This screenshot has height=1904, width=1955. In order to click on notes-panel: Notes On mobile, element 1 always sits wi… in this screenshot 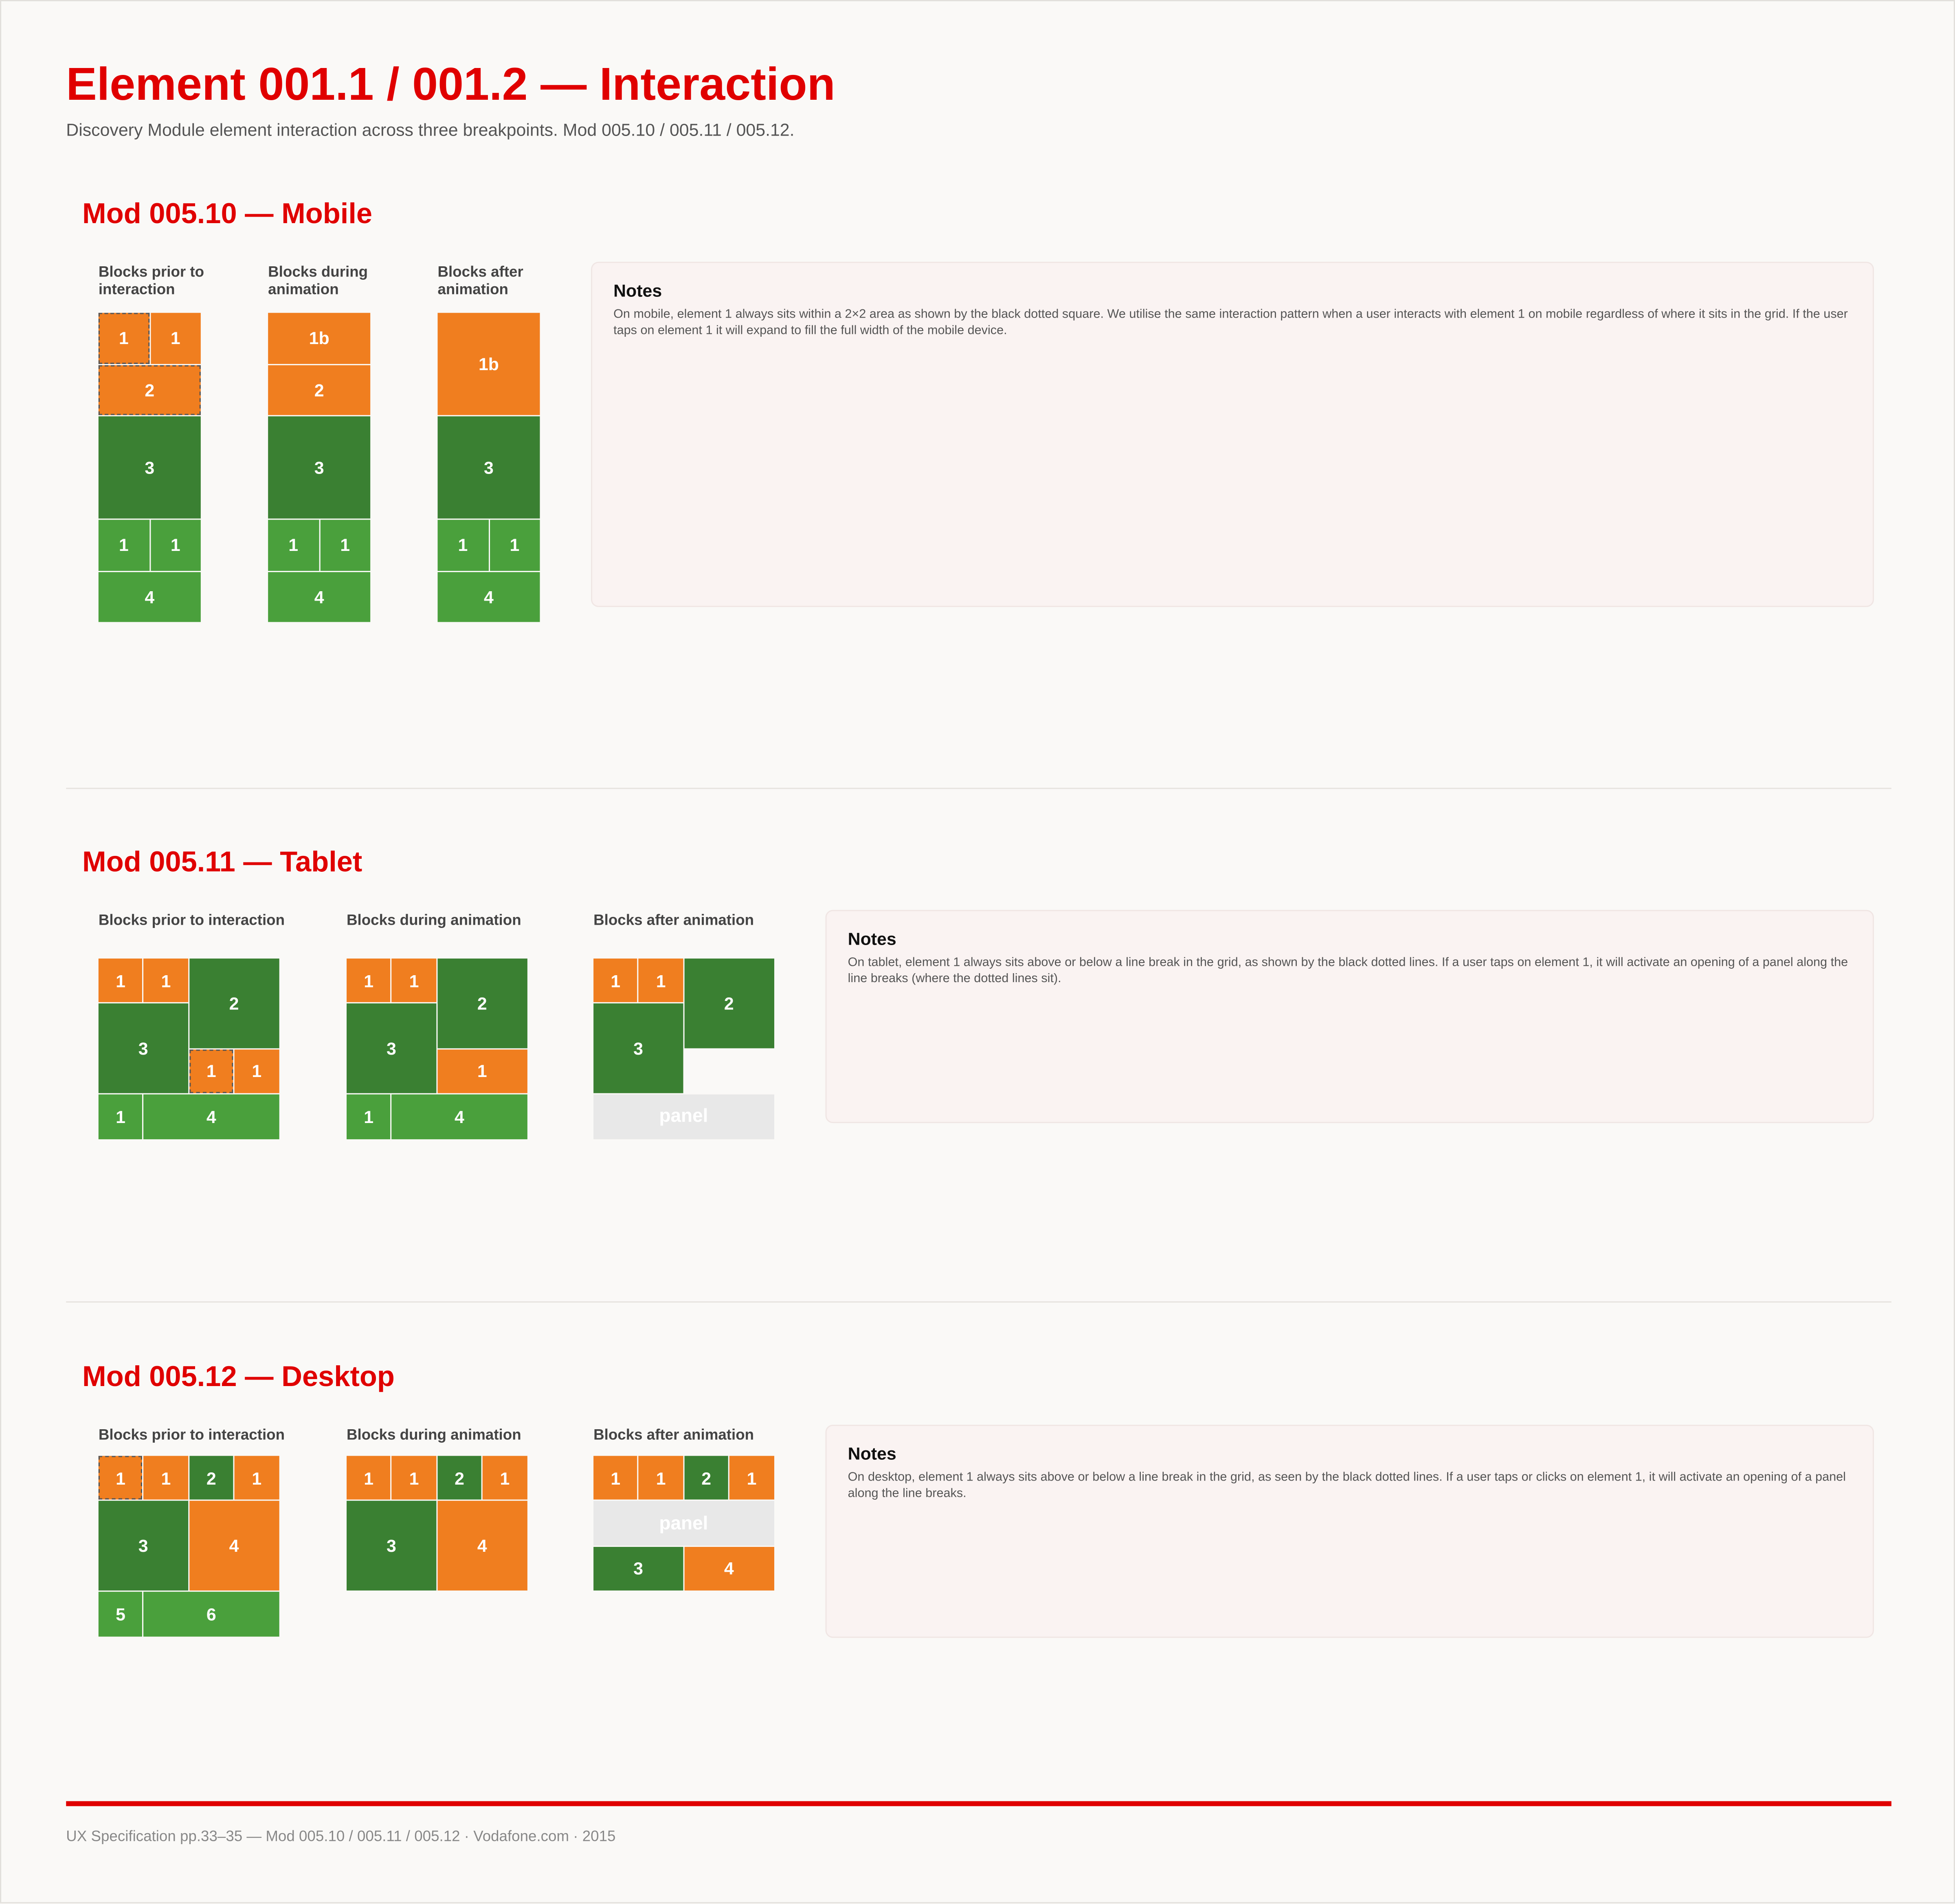, I will do `click(1232, 434)`.